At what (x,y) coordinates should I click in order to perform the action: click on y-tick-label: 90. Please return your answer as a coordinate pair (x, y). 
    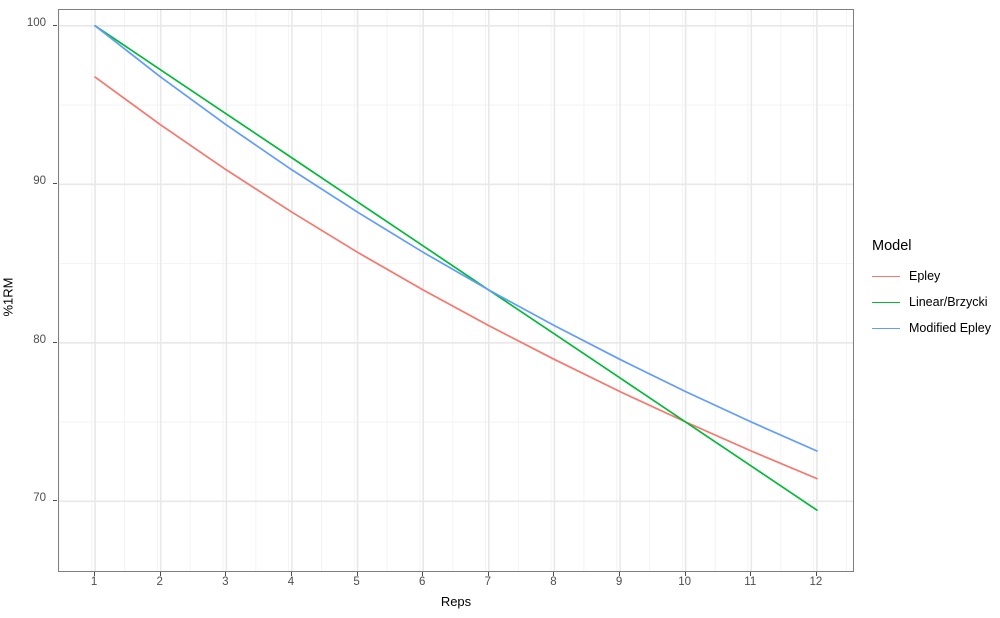
    Looking at the image, I should click on (39, 181).